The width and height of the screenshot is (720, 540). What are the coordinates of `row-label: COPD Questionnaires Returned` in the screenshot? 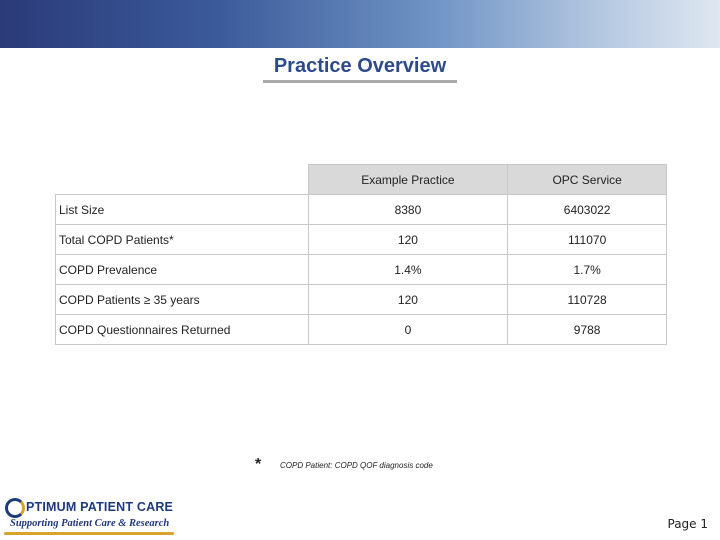 It's located at (182, 329).